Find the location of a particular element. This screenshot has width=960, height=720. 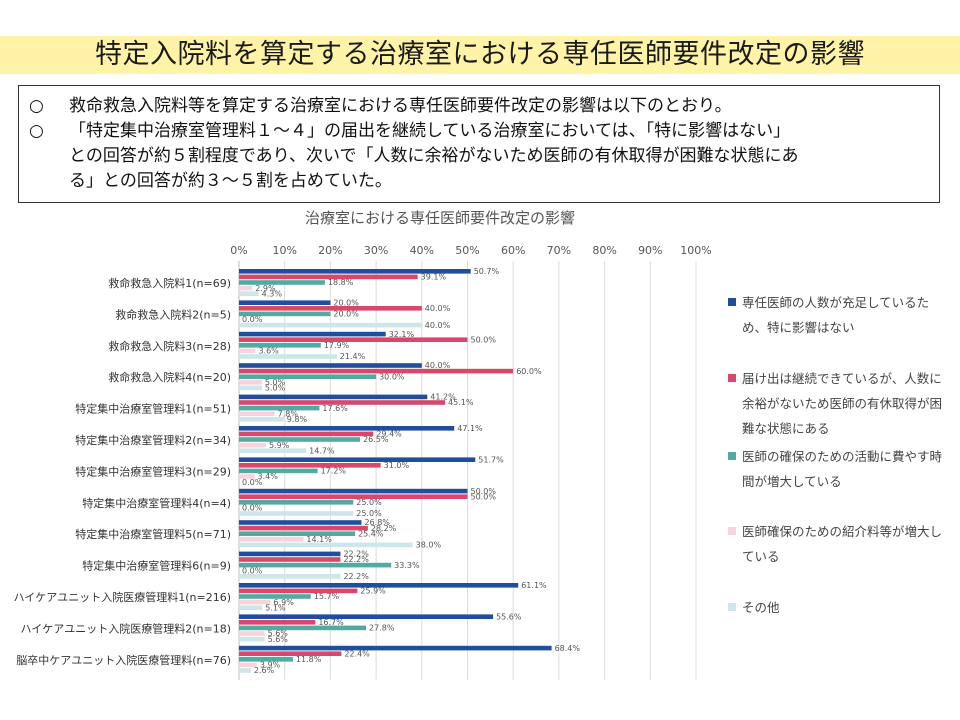

data-label: 27.8% is located at coordinates (382, 628).